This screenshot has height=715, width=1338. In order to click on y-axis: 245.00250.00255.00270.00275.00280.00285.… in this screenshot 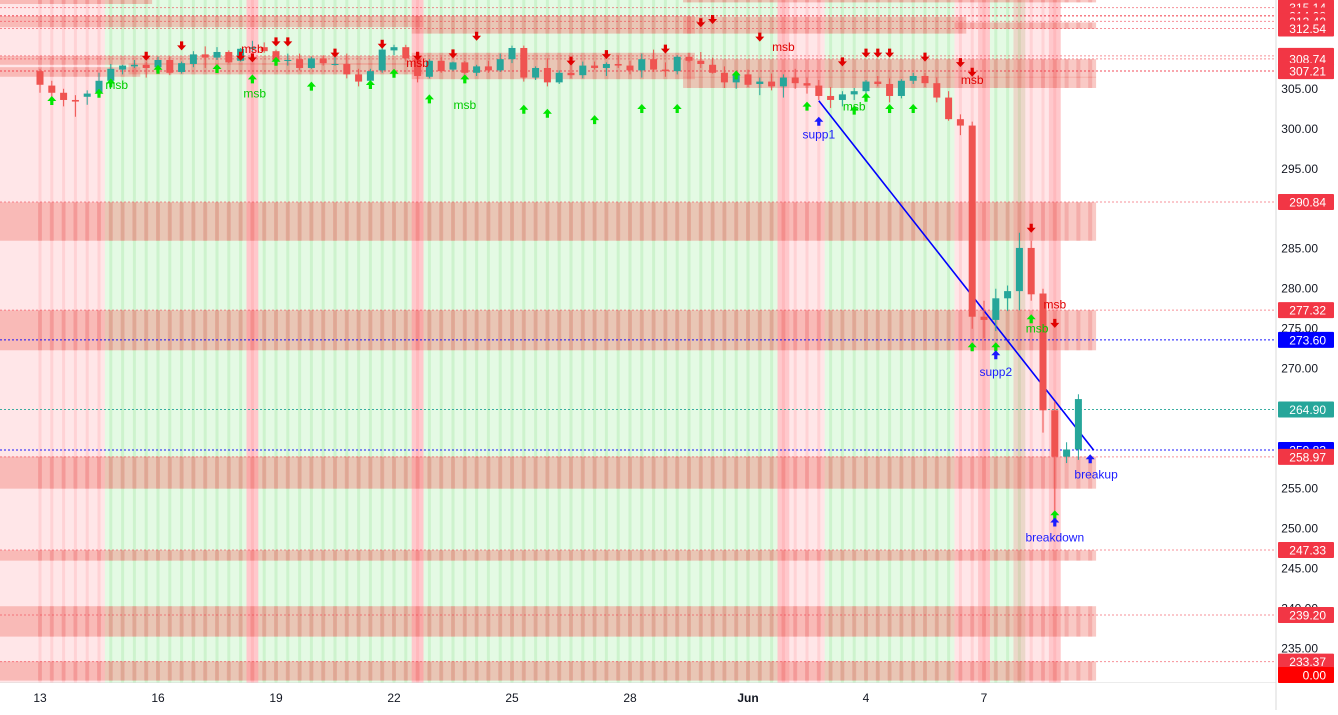, I will do `click(1306, 355)`.